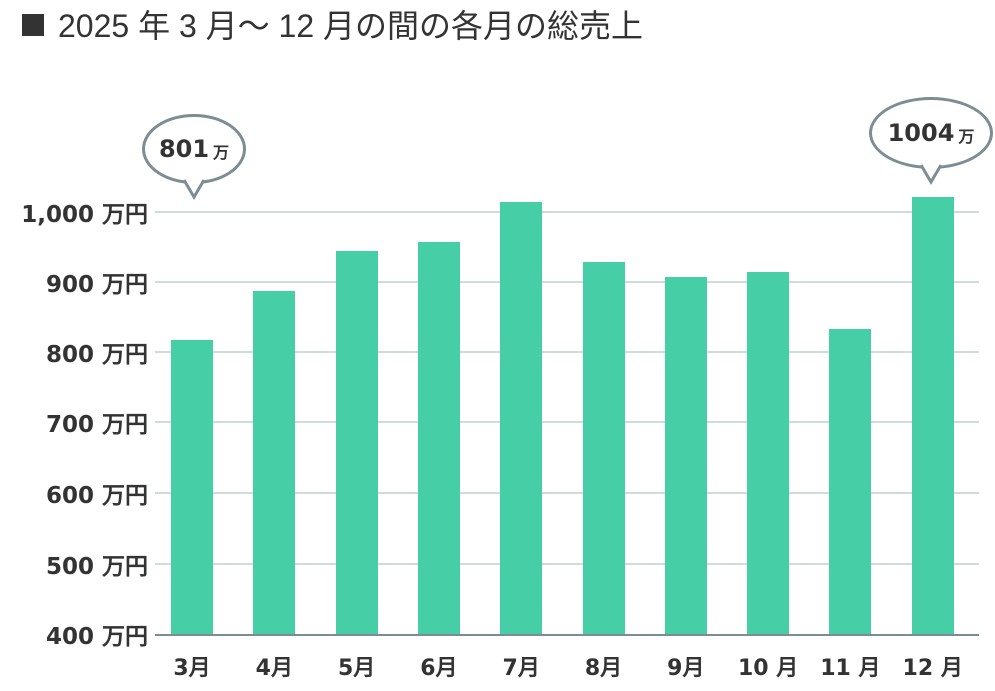 The image size is (995, 691). I want to click on callout-last: 1004 万, so click(931, 133).